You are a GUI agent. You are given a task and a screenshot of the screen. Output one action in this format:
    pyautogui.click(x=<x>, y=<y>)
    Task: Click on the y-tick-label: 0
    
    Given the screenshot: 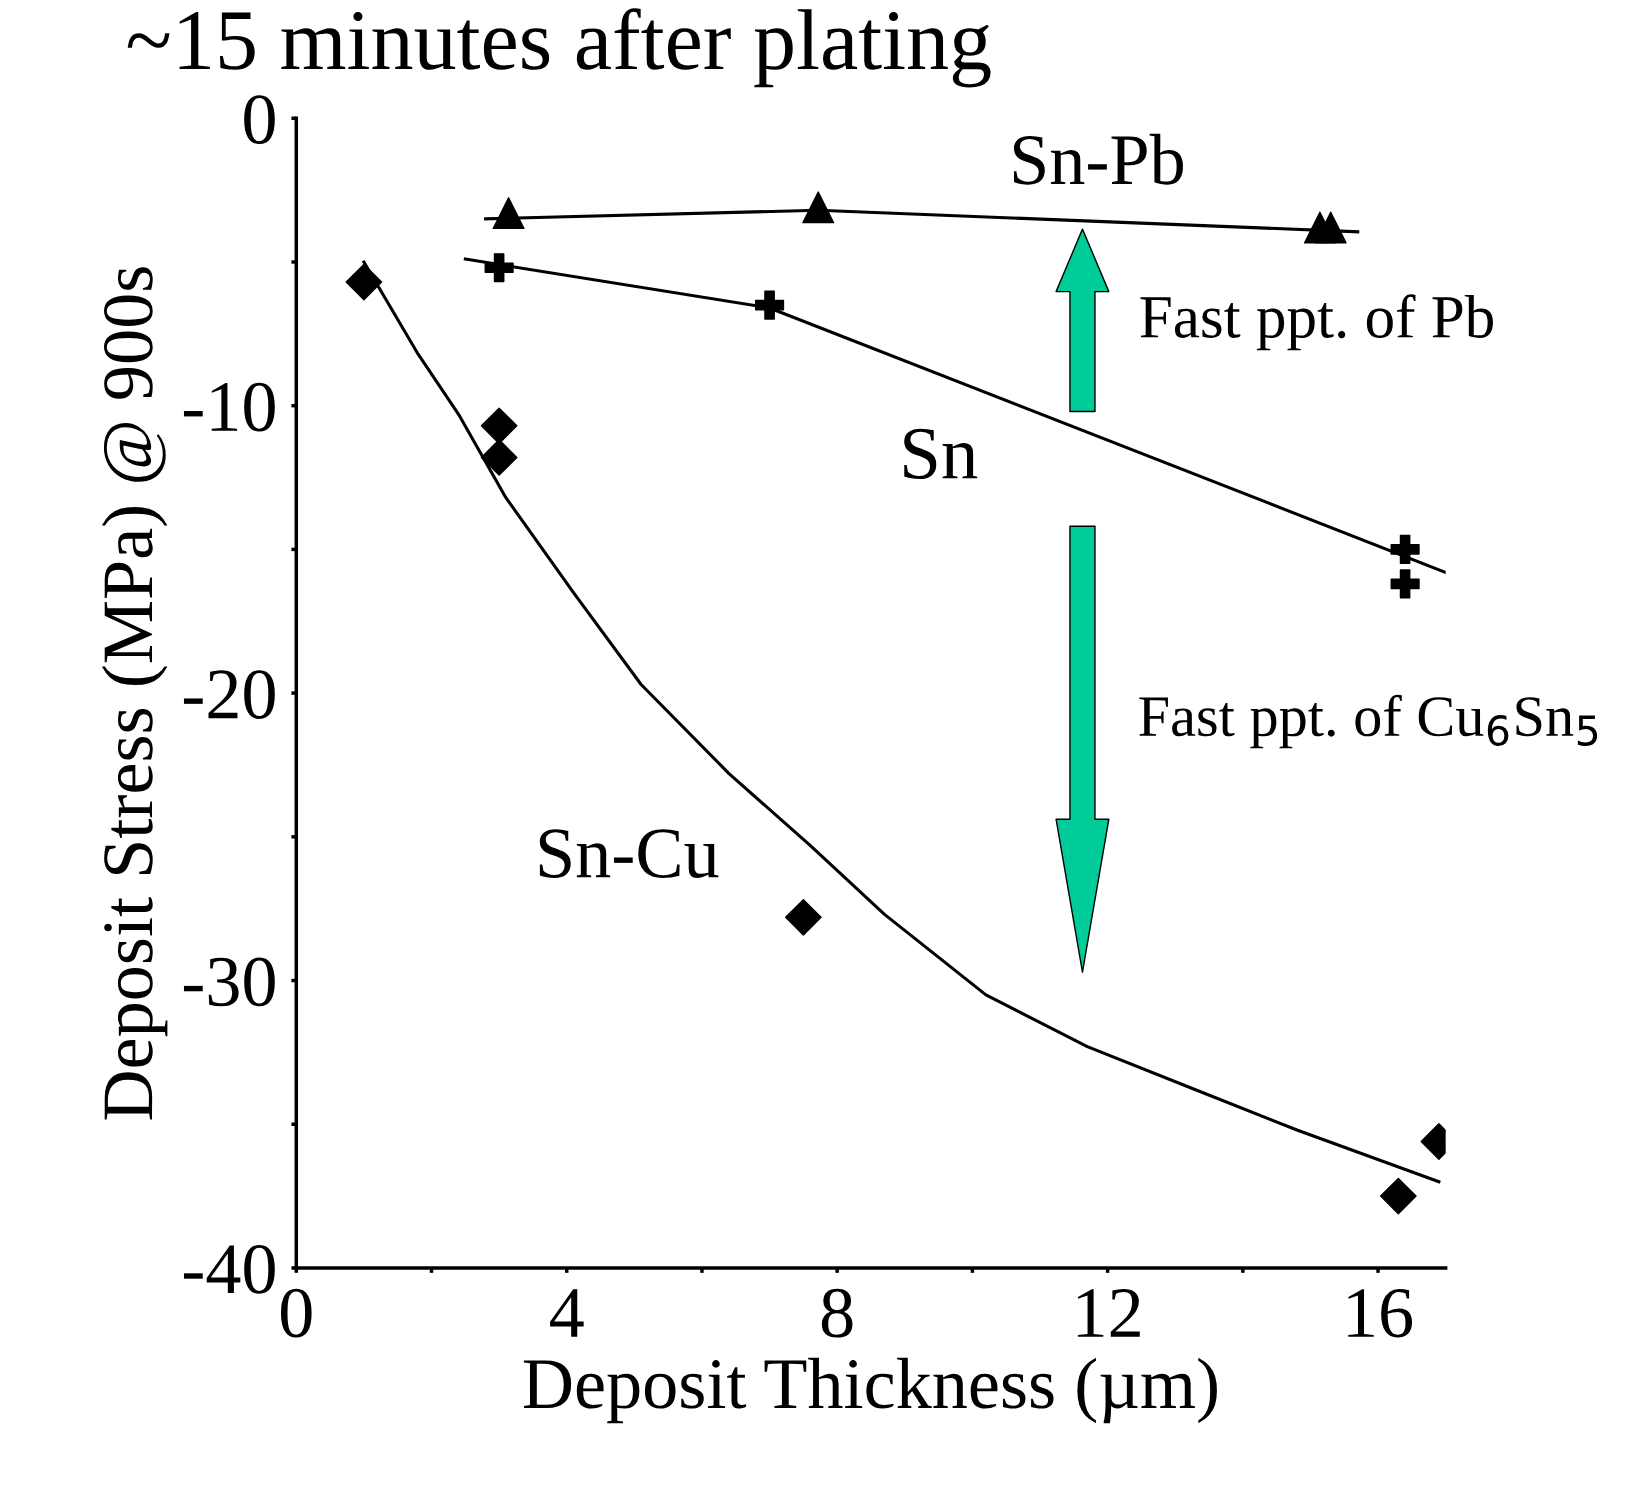 What is the action you would take?
    pyautogui.click(x=259, y=120)
    